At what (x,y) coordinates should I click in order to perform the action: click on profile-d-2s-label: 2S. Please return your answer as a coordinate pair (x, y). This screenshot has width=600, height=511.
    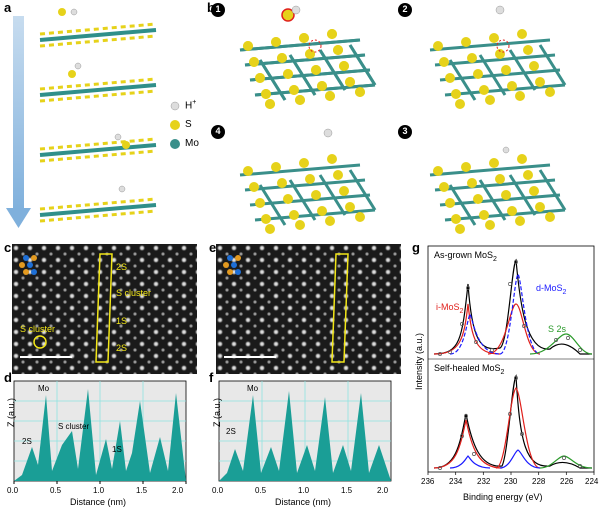
    Looking at the image, I should click on (27, 441).